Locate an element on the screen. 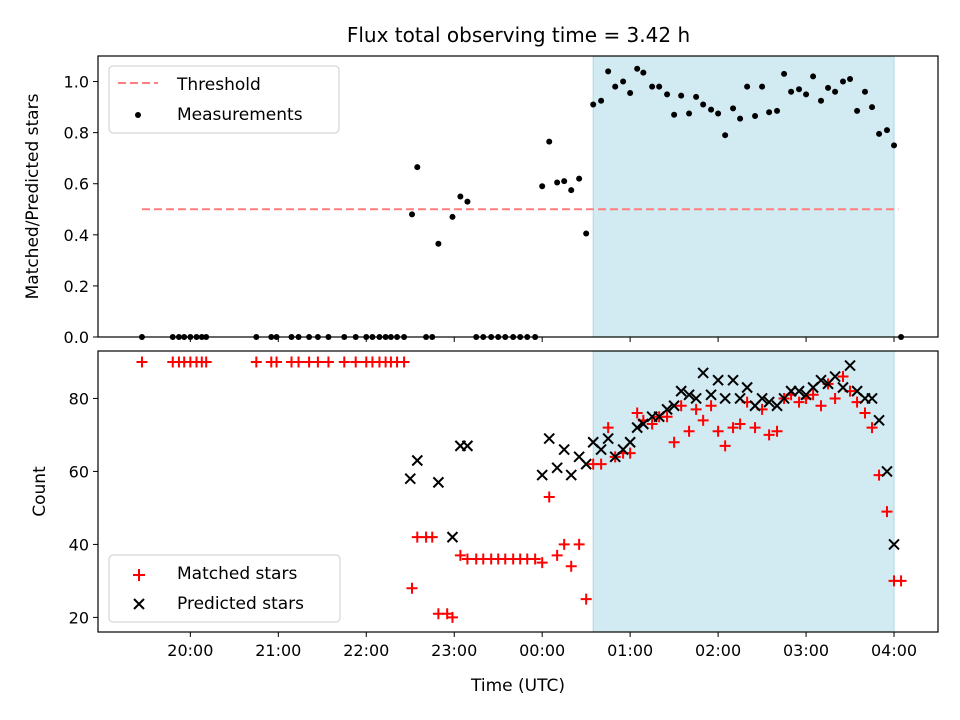  top-ytick-label: 1.0 is located at coordinates (76, 82).